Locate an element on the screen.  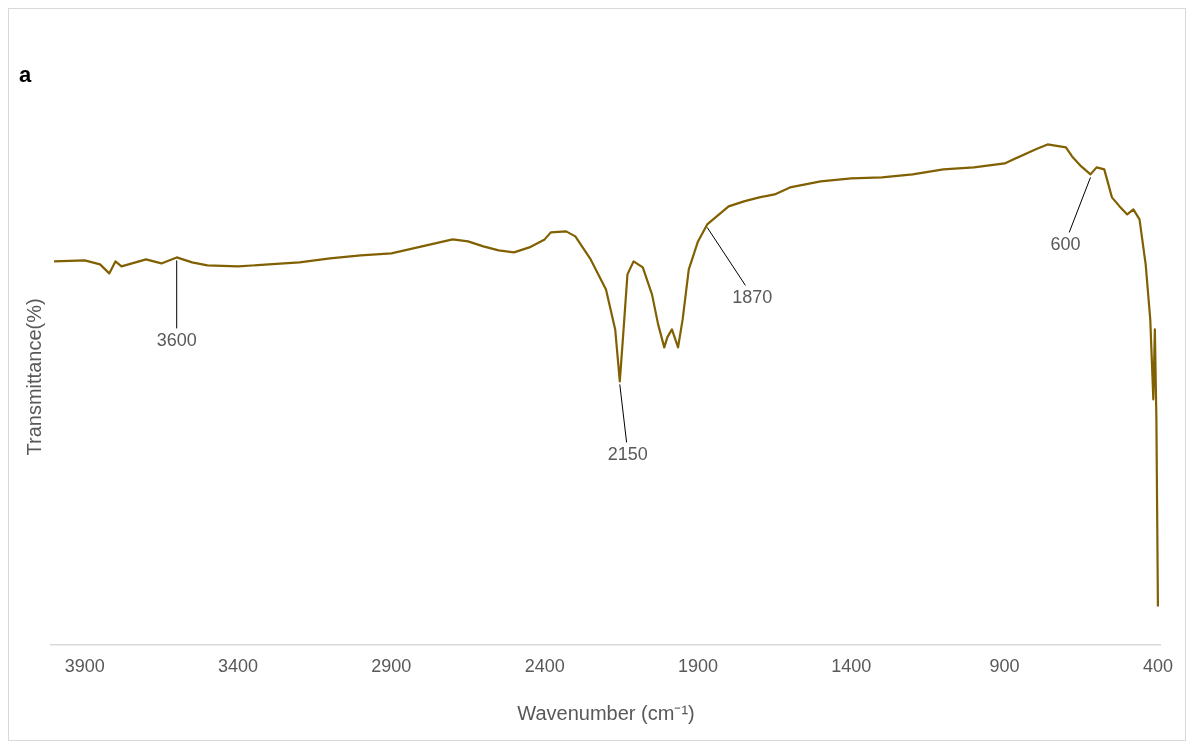
x-tick-label: 2400 is located at coordinates (544, 666).